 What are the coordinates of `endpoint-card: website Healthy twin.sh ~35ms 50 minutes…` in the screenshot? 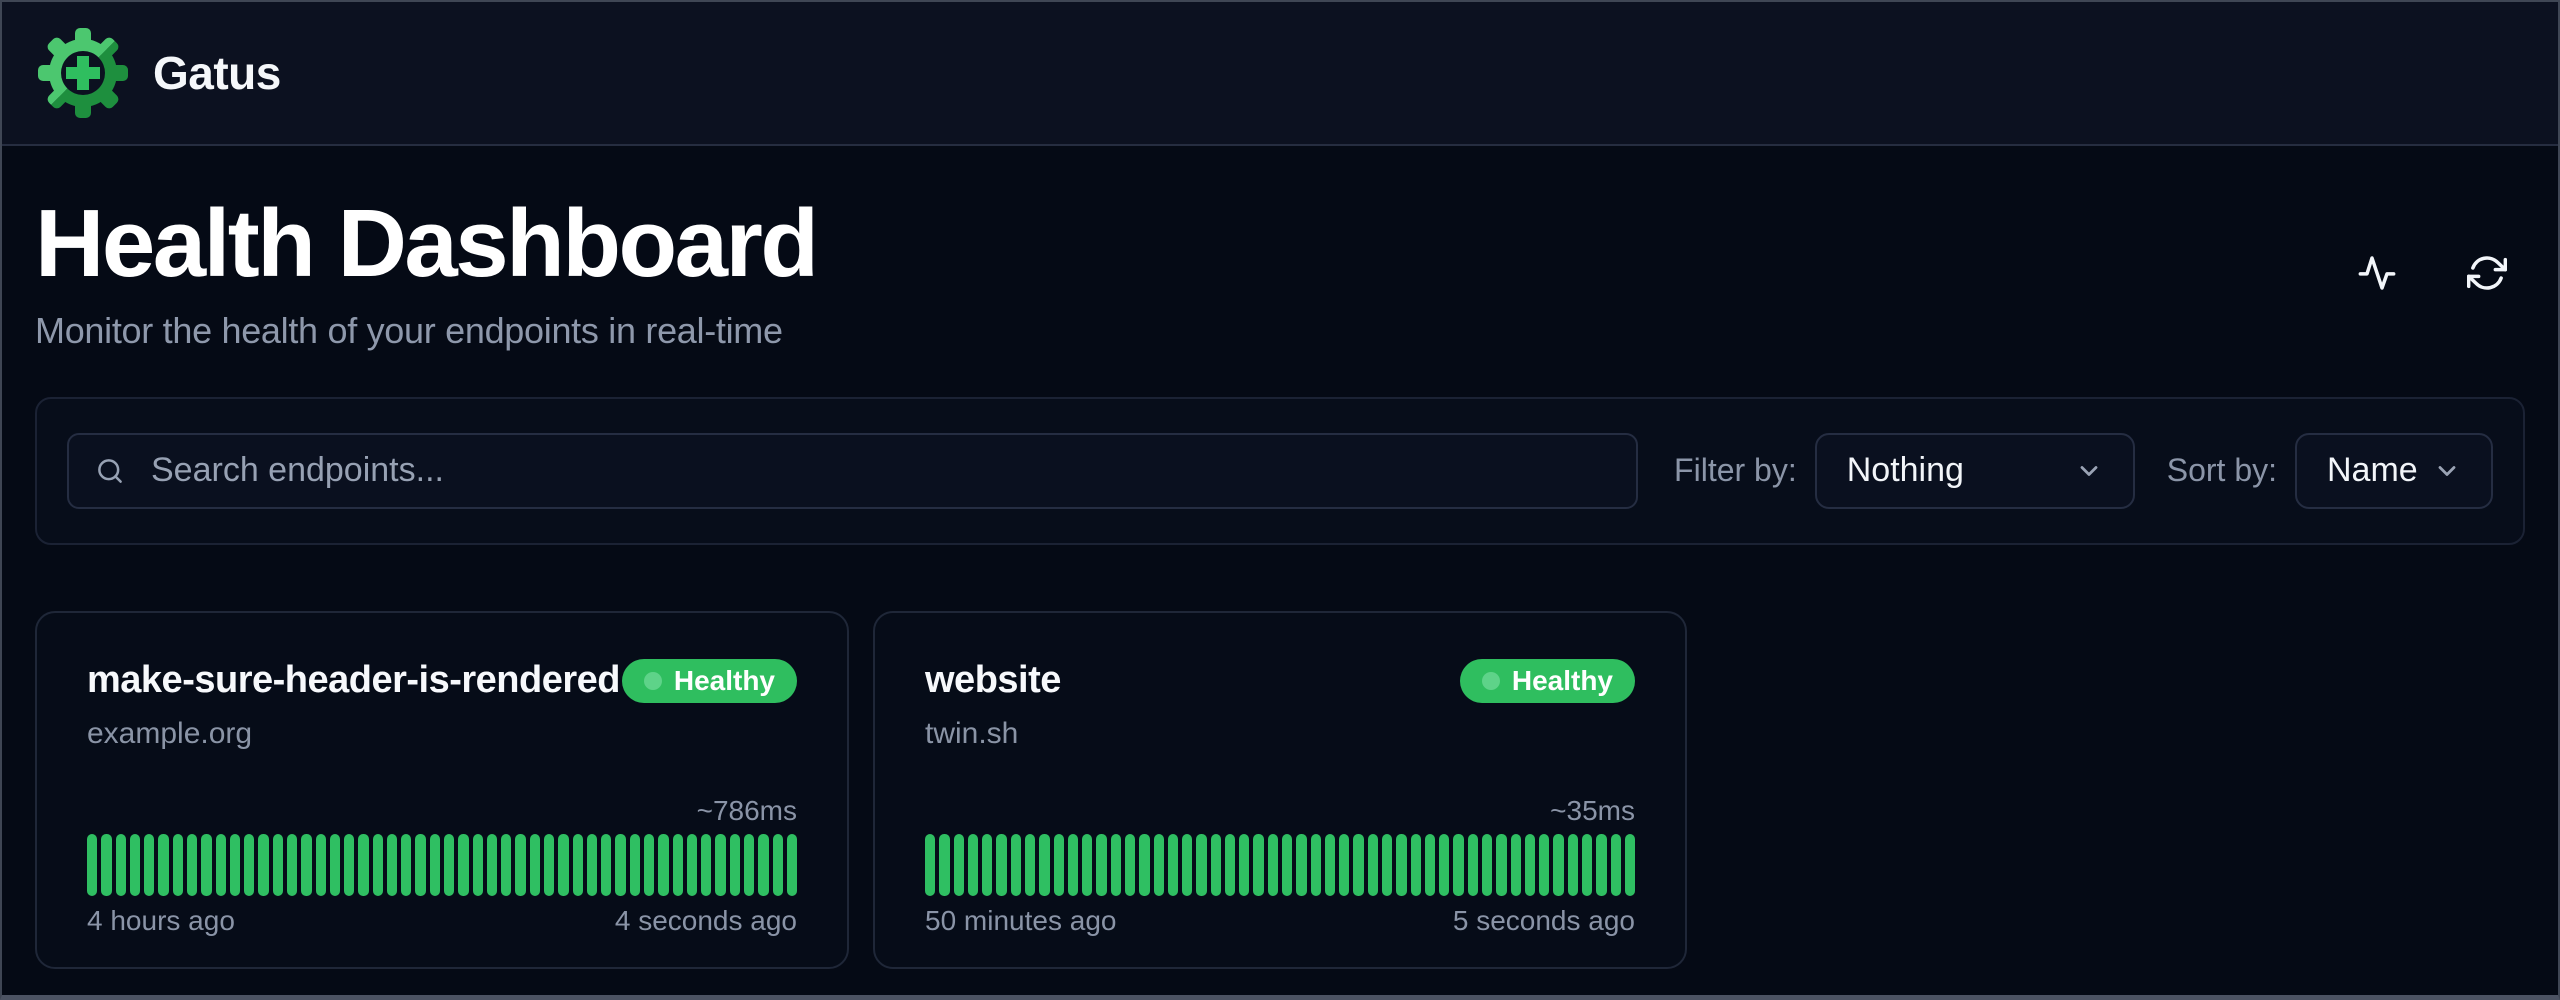 It's located at (1280, 789).